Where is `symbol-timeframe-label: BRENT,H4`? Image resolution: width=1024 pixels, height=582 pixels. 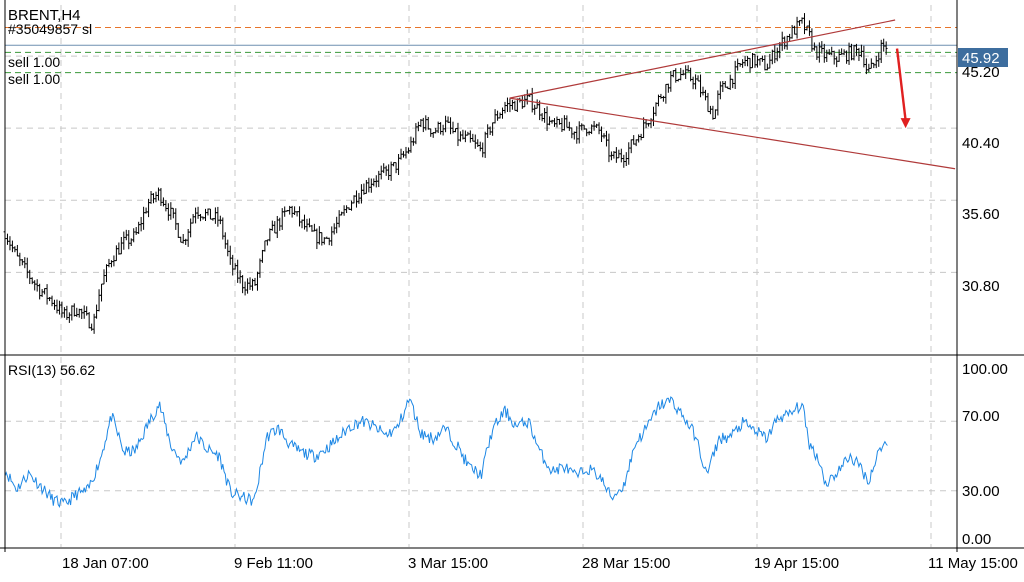
symbol-timeframe-label: BRENT,H4 is located at coordinates (44, 15).